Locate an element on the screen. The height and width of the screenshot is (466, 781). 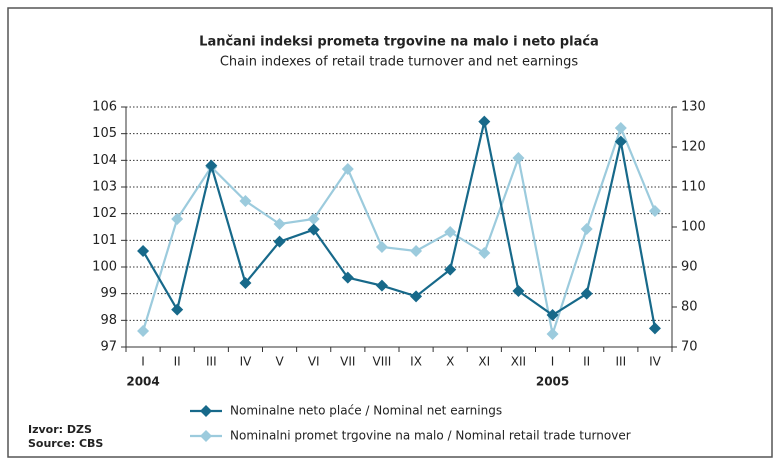
year-label: 2004 is located at coordinates (142, 382).